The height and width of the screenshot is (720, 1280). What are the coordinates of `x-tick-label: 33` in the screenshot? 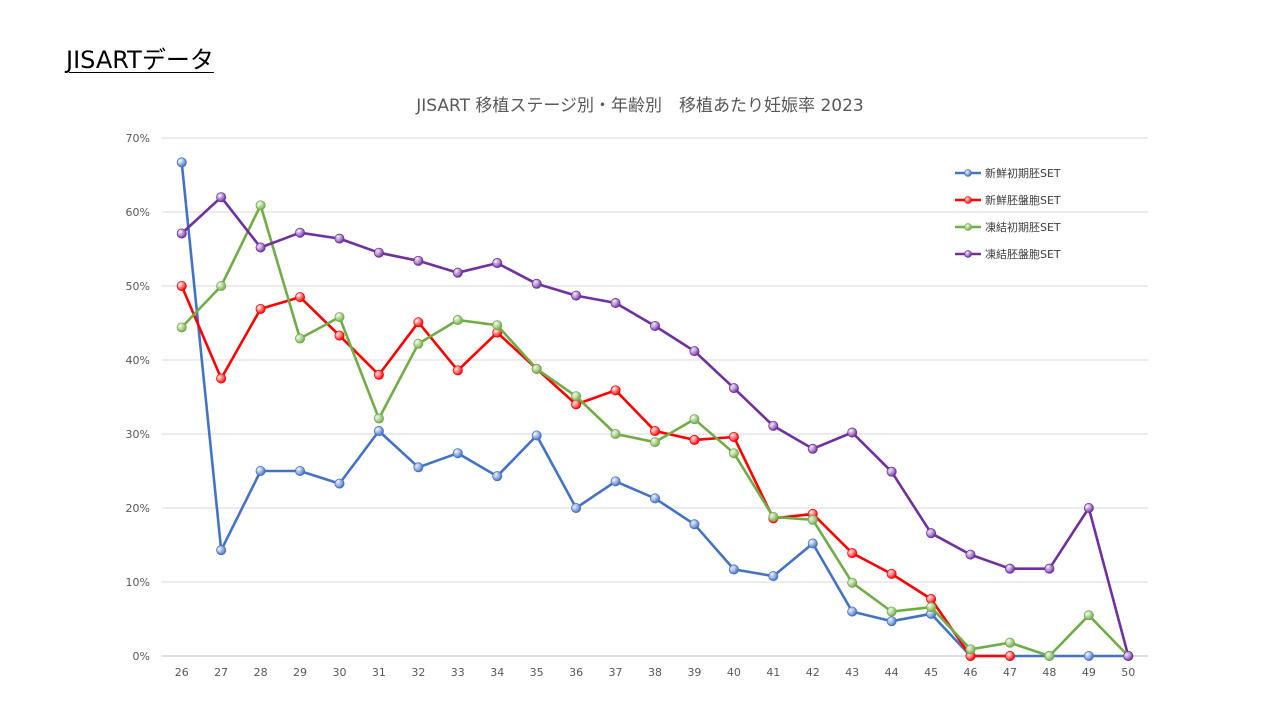 It's located at (458, 672).